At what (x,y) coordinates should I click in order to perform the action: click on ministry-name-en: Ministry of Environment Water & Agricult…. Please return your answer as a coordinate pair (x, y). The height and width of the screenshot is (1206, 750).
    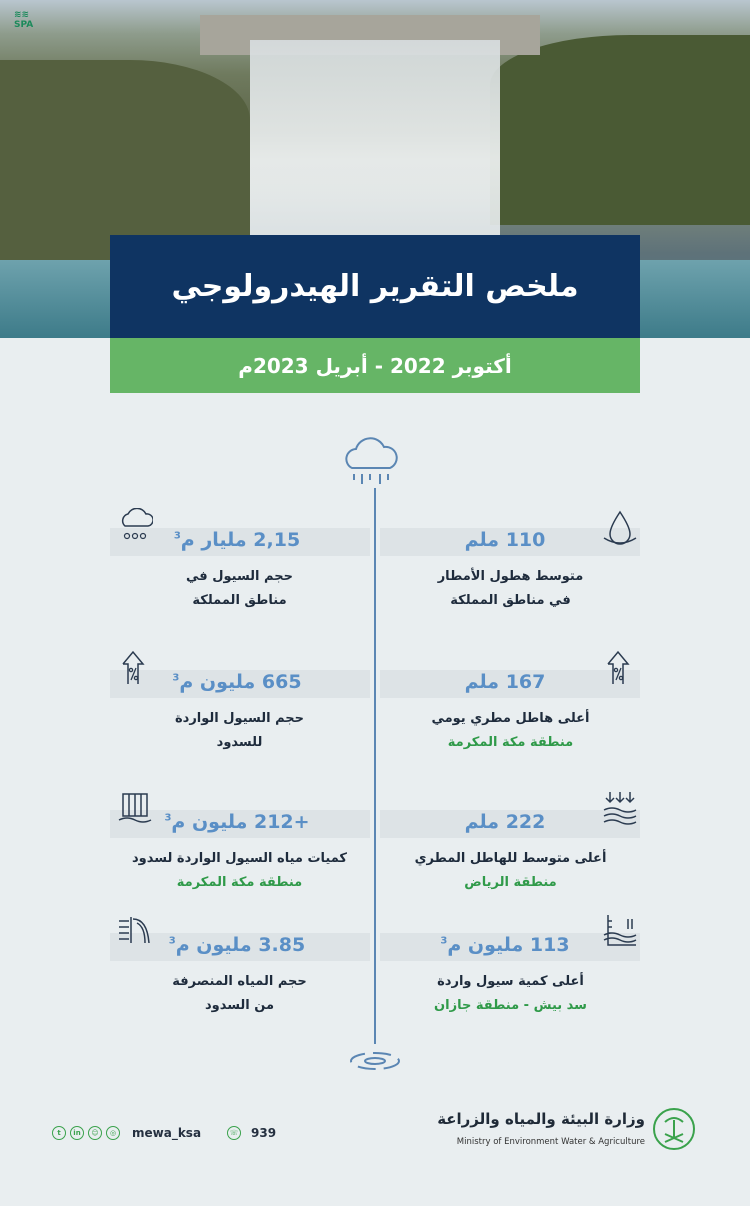
    Looking at the image, I should click on (550, 1142).